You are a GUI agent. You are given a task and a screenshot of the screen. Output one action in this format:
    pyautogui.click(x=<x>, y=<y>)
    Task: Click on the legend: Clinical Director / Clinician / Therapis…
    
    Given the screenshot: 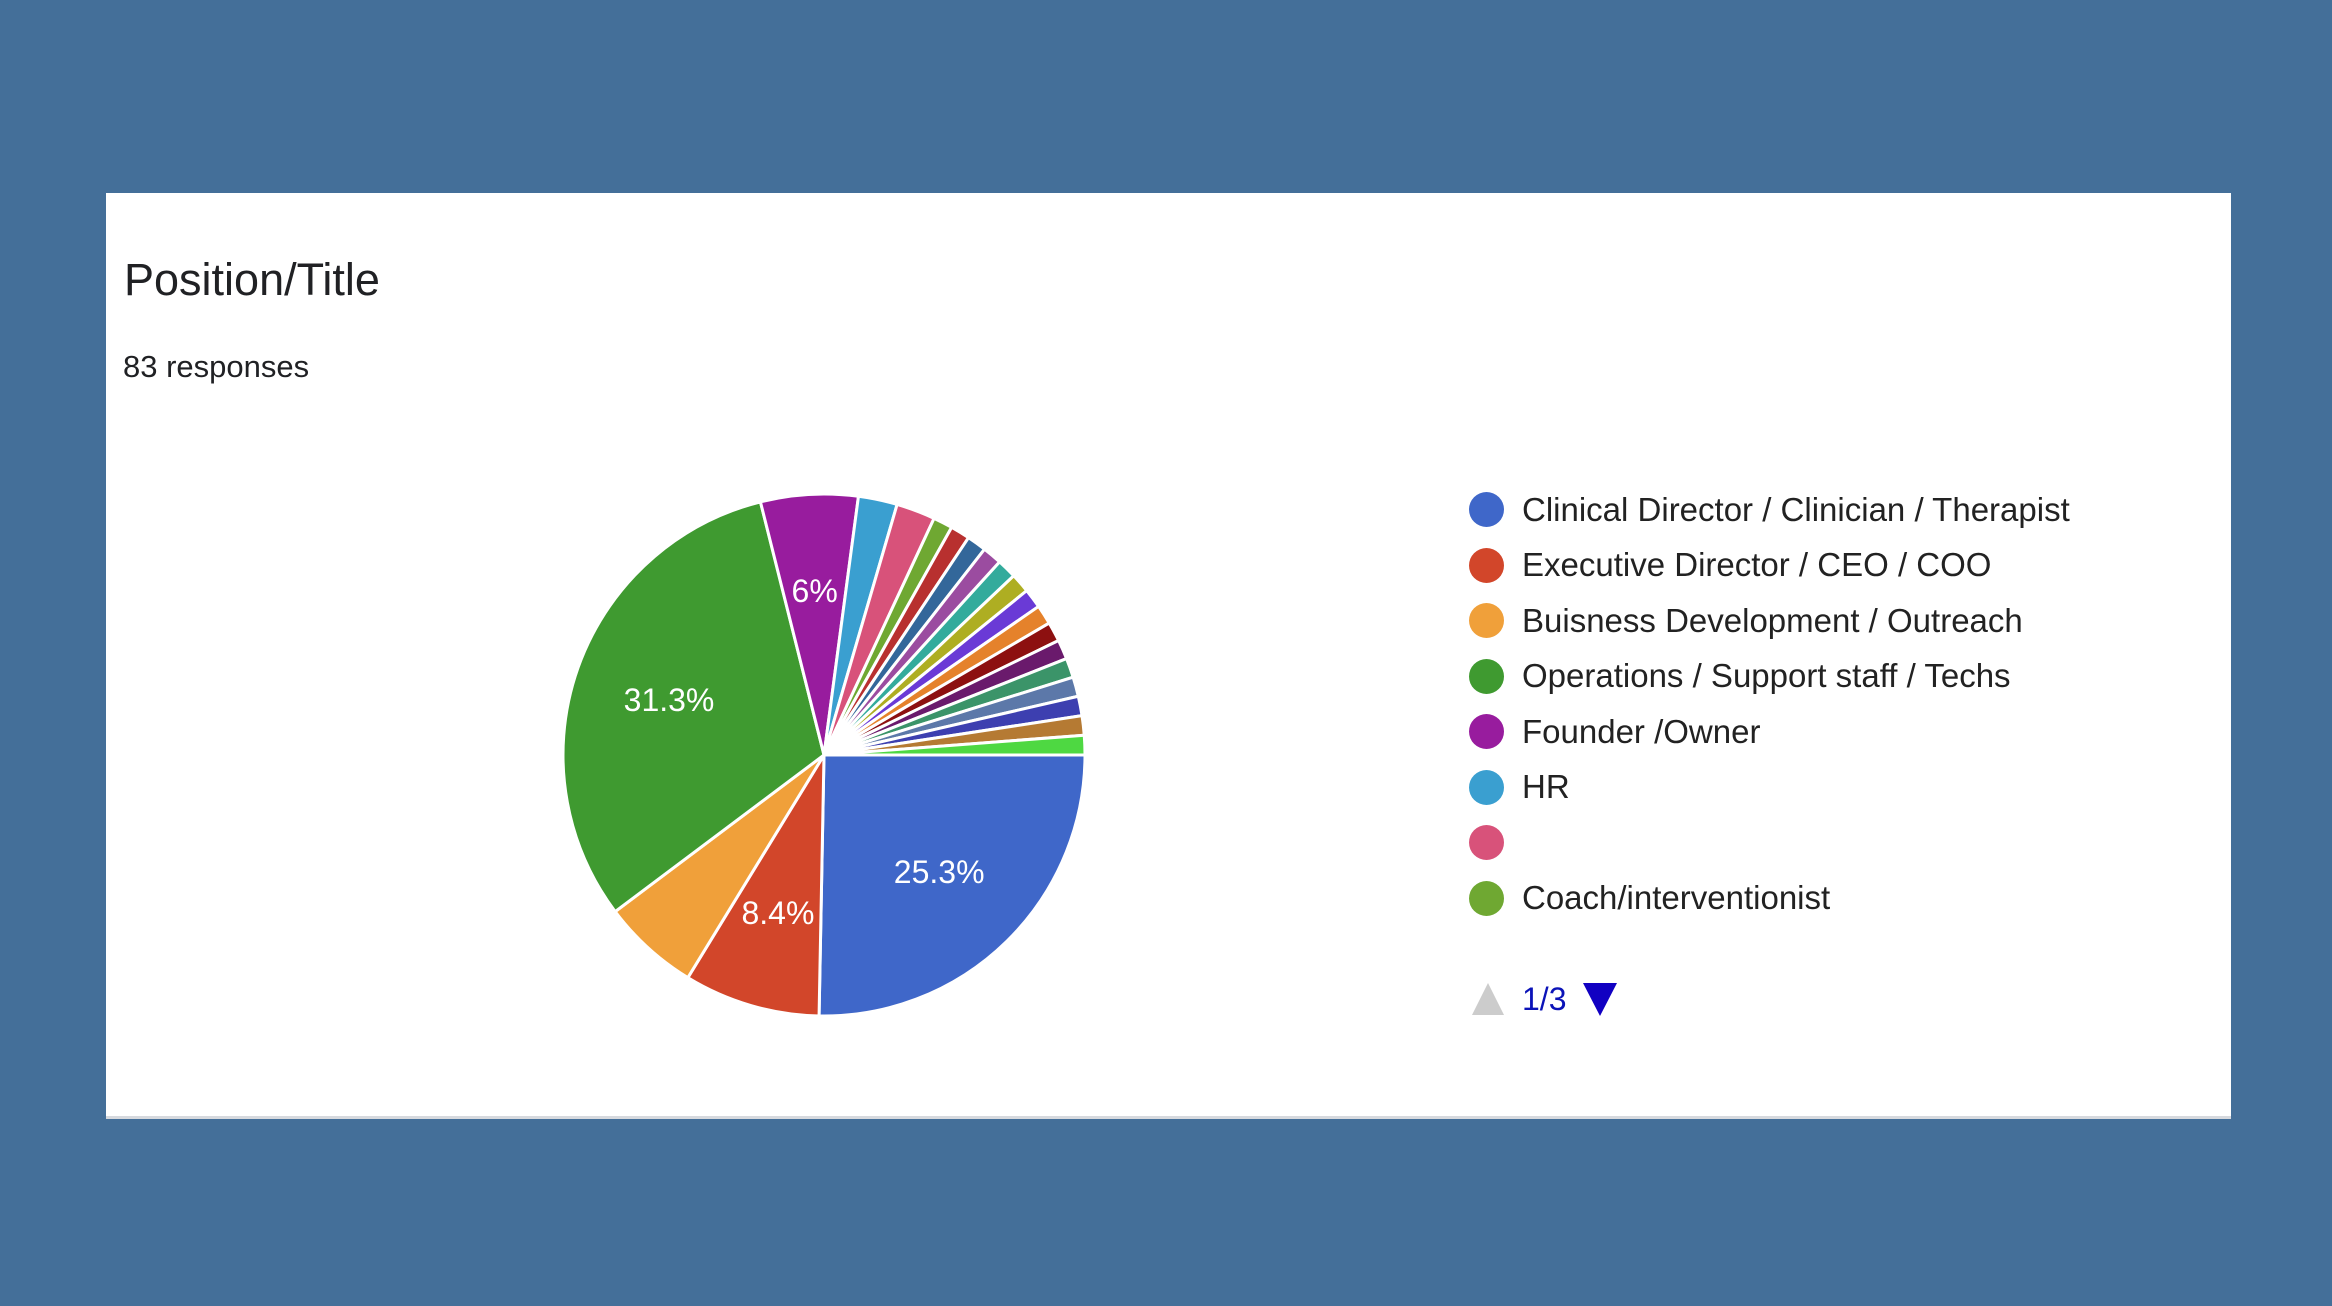 What is the action you would take?
    pyautogui.click(x=1839, y=704)
    